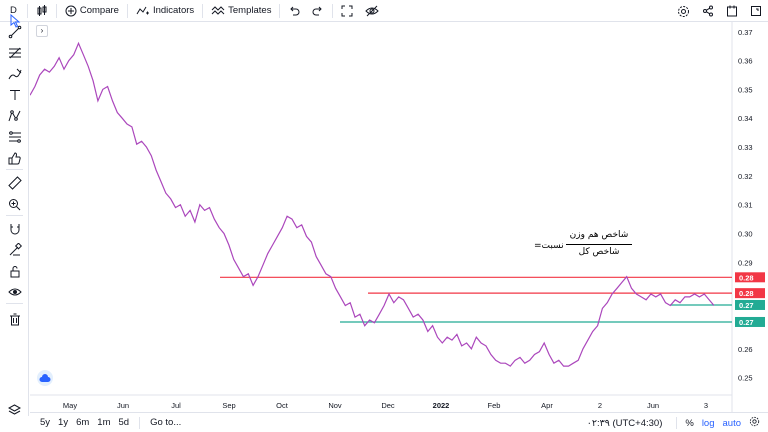  I want to click on y-tick-label: 0.30, so click(745, 233).